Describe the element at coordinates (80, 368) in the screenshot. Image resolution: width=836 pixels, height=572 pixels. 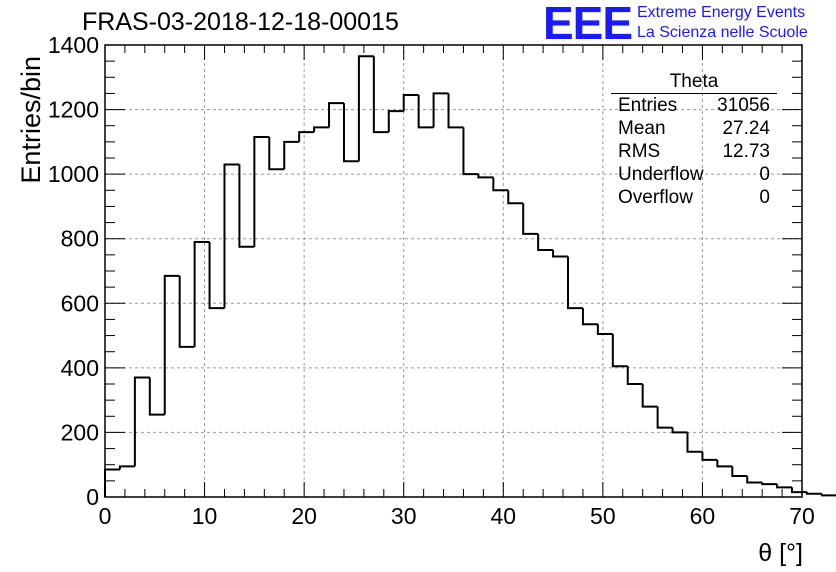
I see `y-tick-label: 400` at that location.